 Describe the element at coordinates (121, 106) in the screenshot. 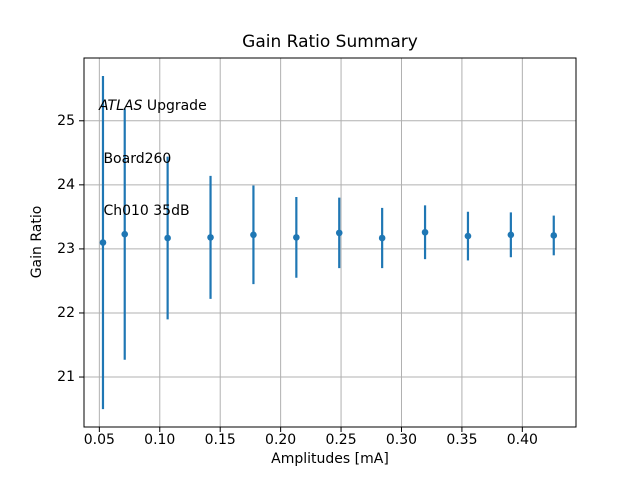

I see `annotation-experiment-name: ATLAS` at that location.